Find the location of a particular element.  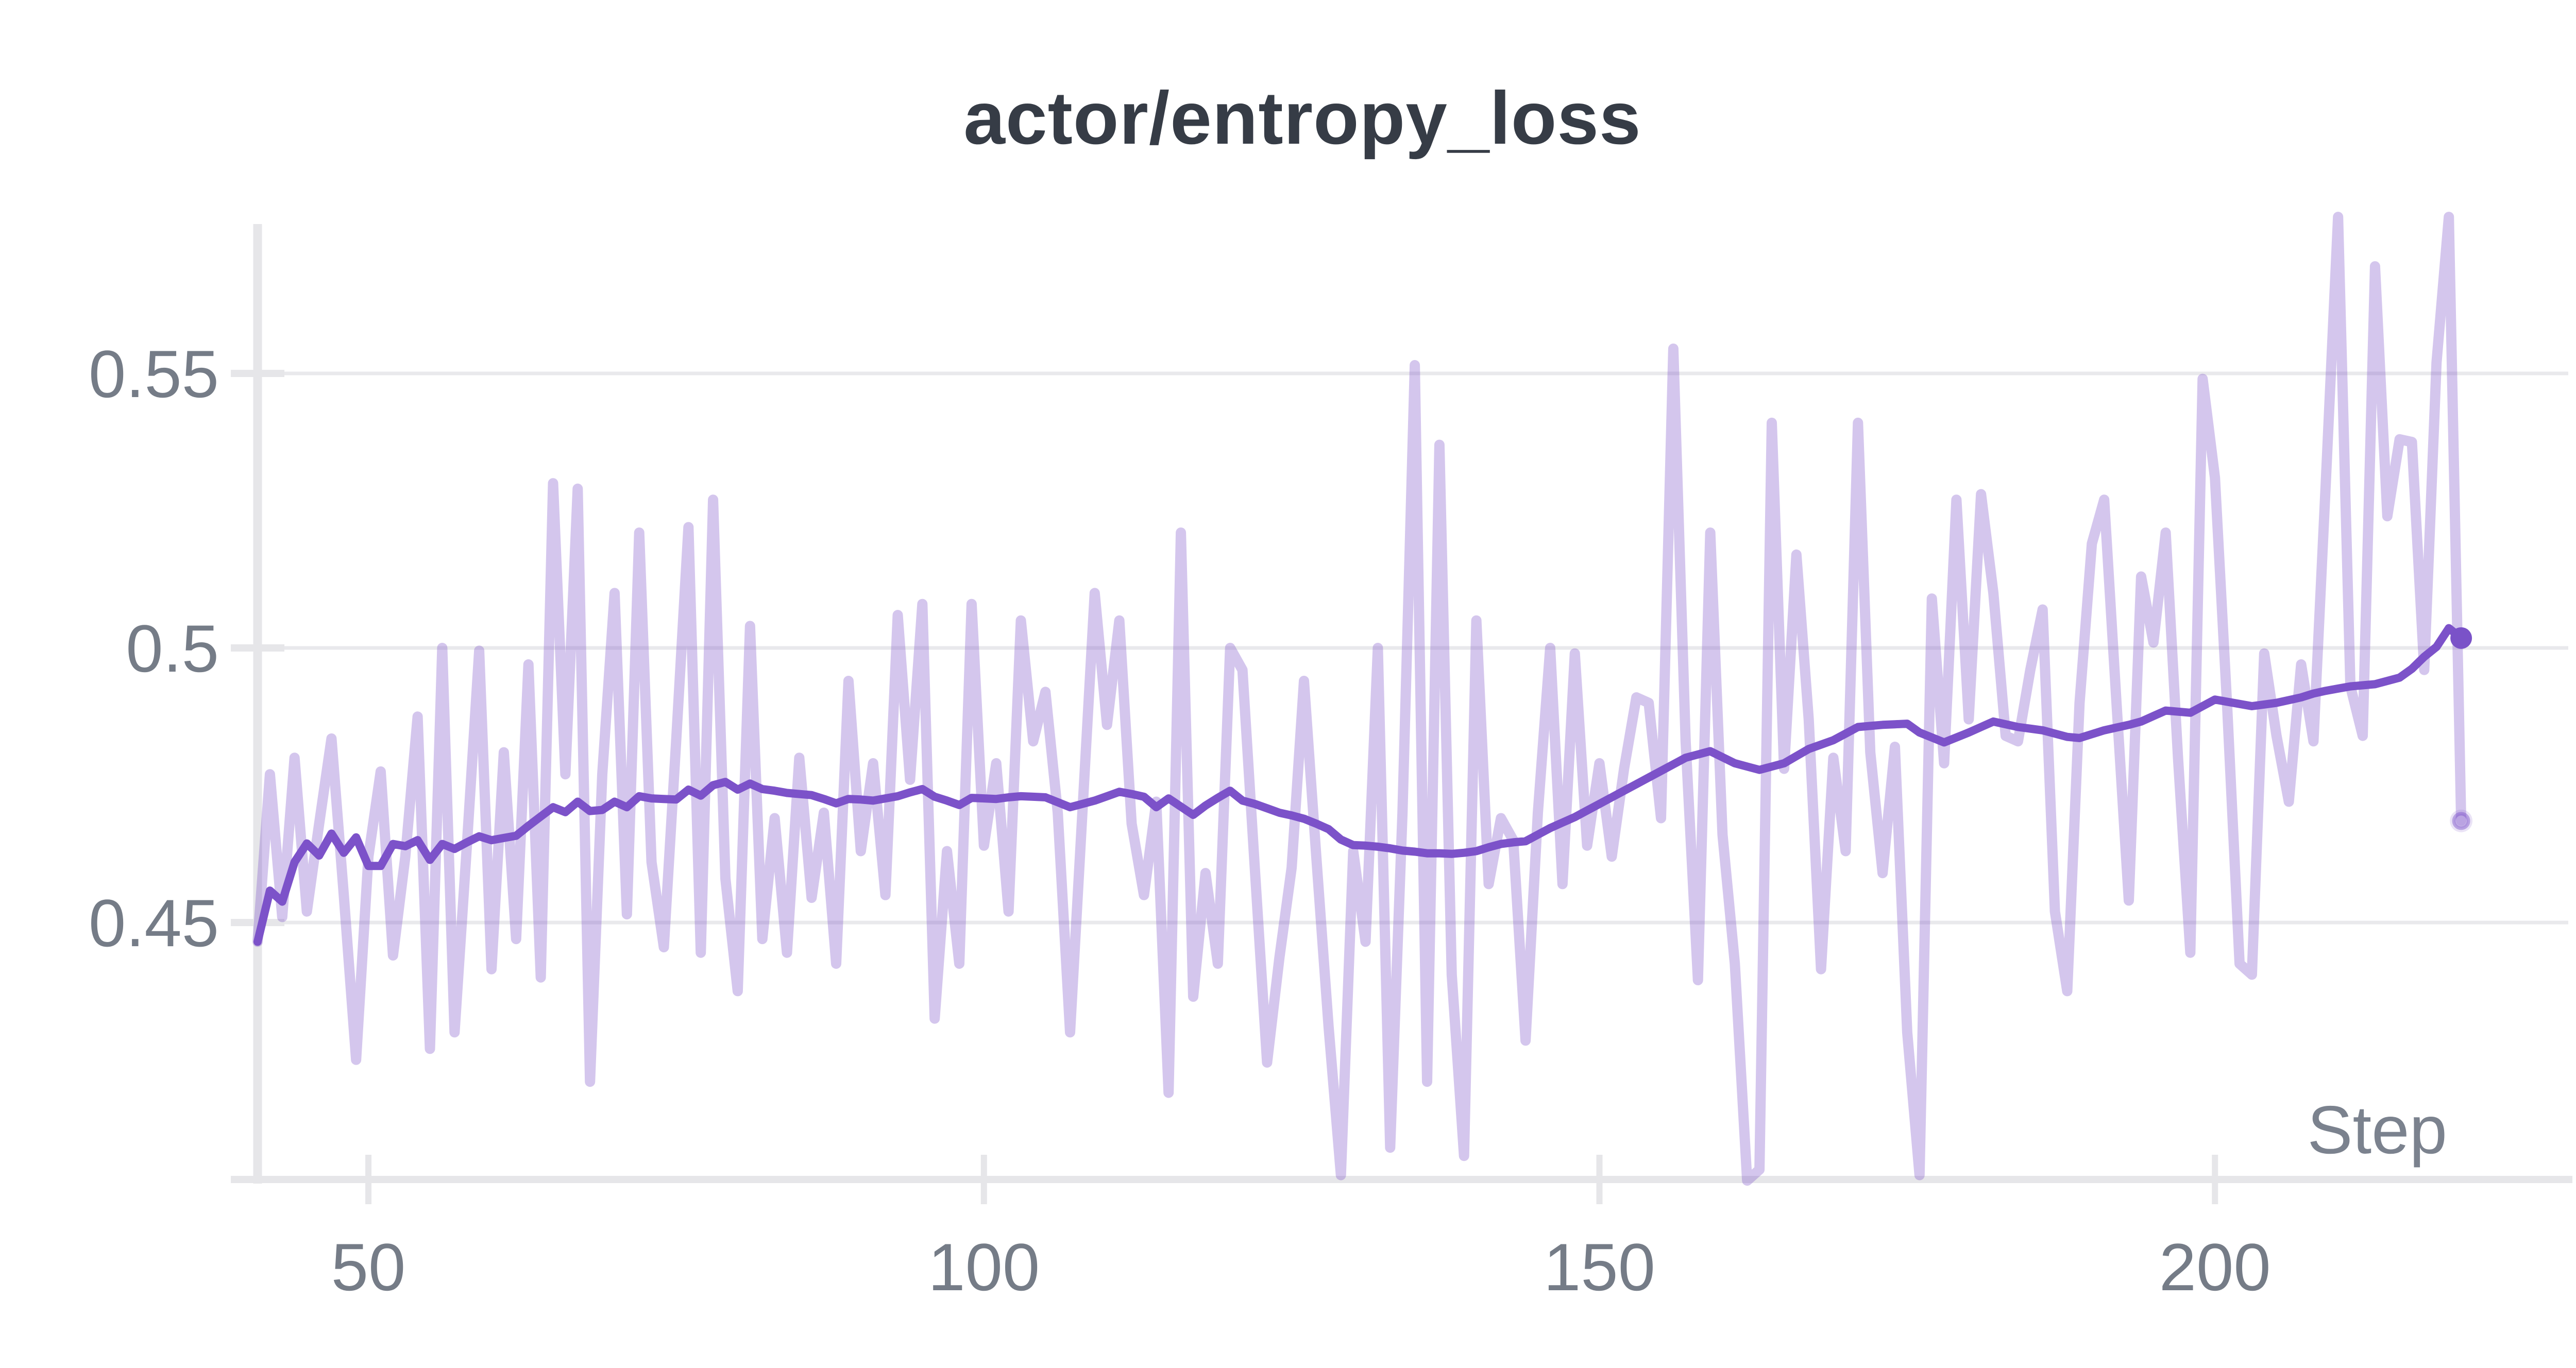

markers-layer is located at coordinates (2461, 729).